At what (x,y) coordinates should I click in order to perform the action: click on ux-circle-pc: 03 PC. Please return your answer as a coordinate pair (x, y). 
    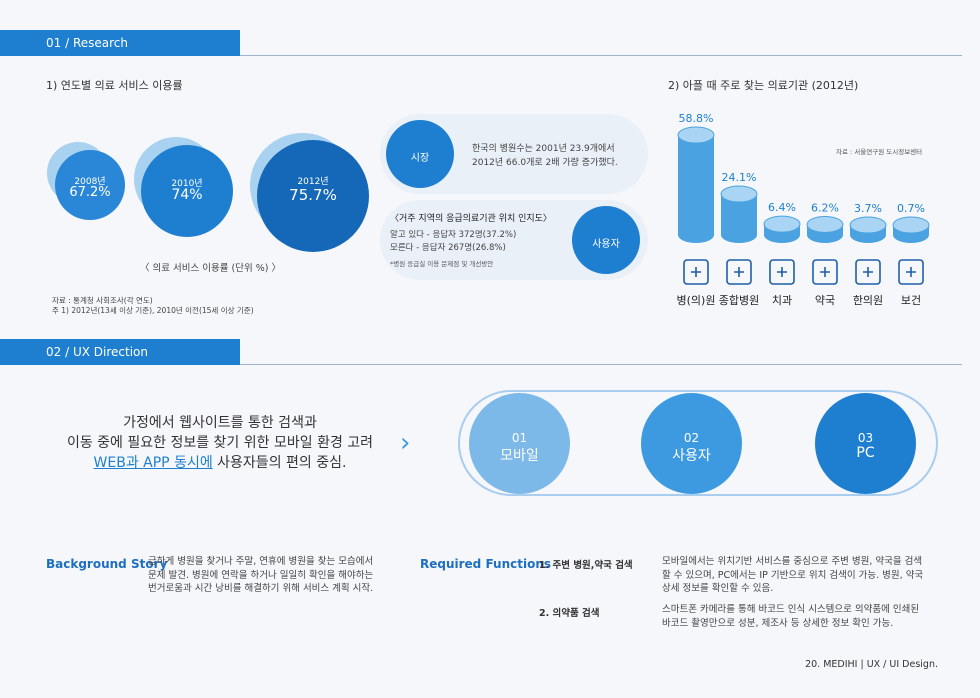
    Looking at the image, I should click on (865, 443).